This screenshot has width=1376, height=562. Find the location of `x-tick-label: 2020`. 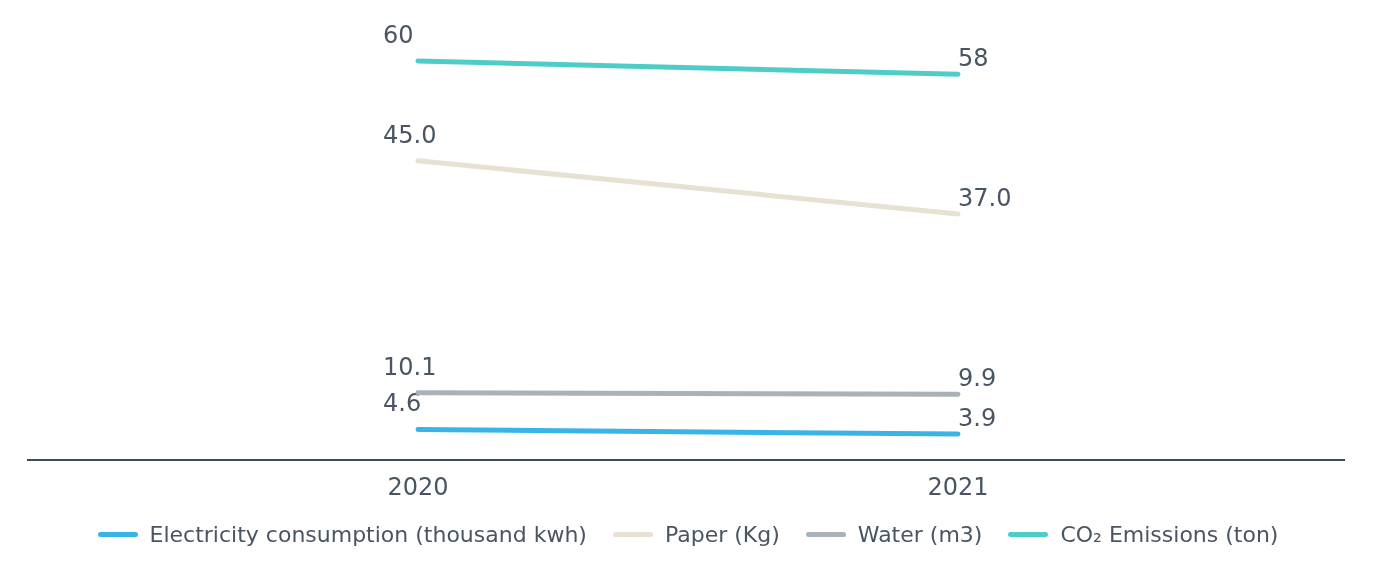

x-tick-label: 2020 is located at coordinates (418, 487).